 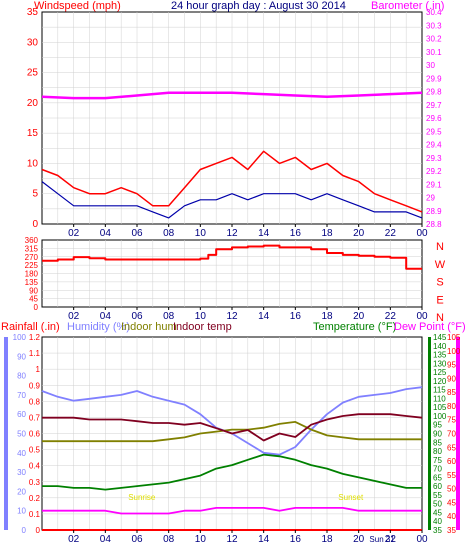 I want to click on sun-annotation: Sunset, so click(x=351, y=497).